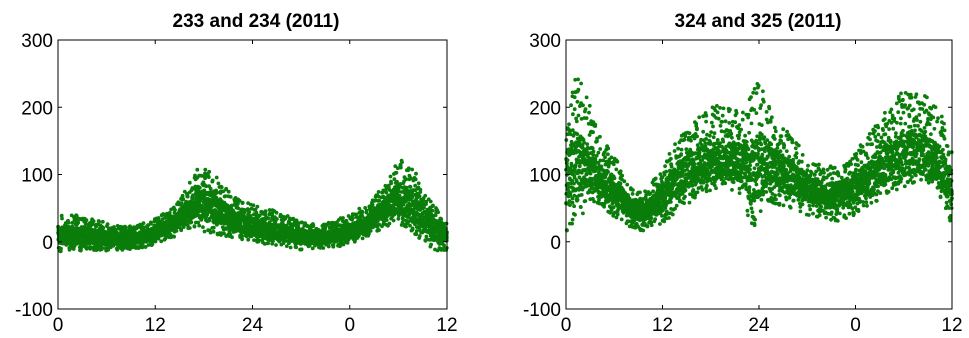  What do you see at coordinates (47, 243) in the screenshot?
I see `y-tick-label: 0` at bounding box center [47, 243].